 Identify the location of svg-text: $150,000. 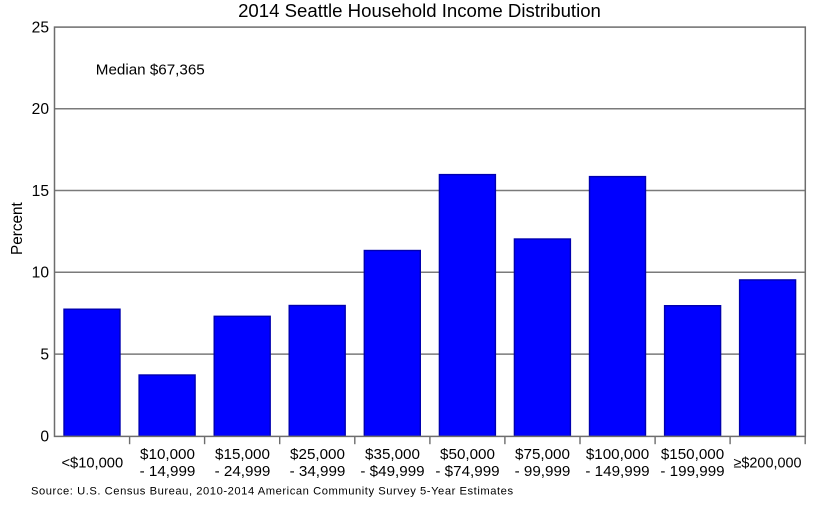
(692, 454).